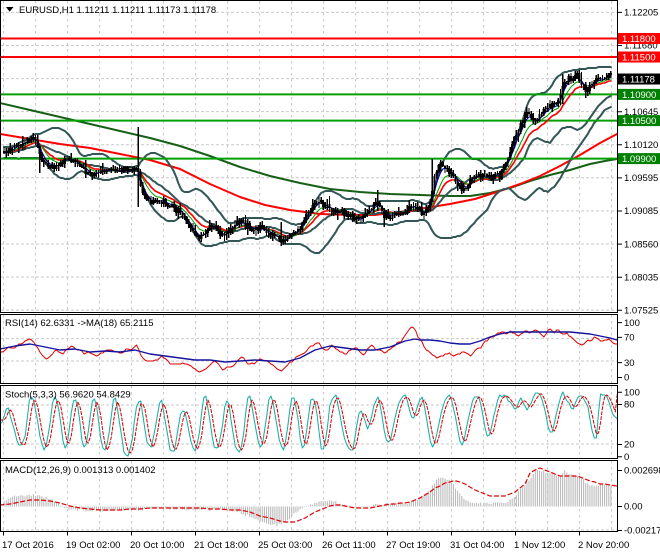 The image size is (660, 560). What do you see at coordinates (642, 471) in the screenshot?
I see `svg-text: 0.002698` at bounding box center [642, 471].